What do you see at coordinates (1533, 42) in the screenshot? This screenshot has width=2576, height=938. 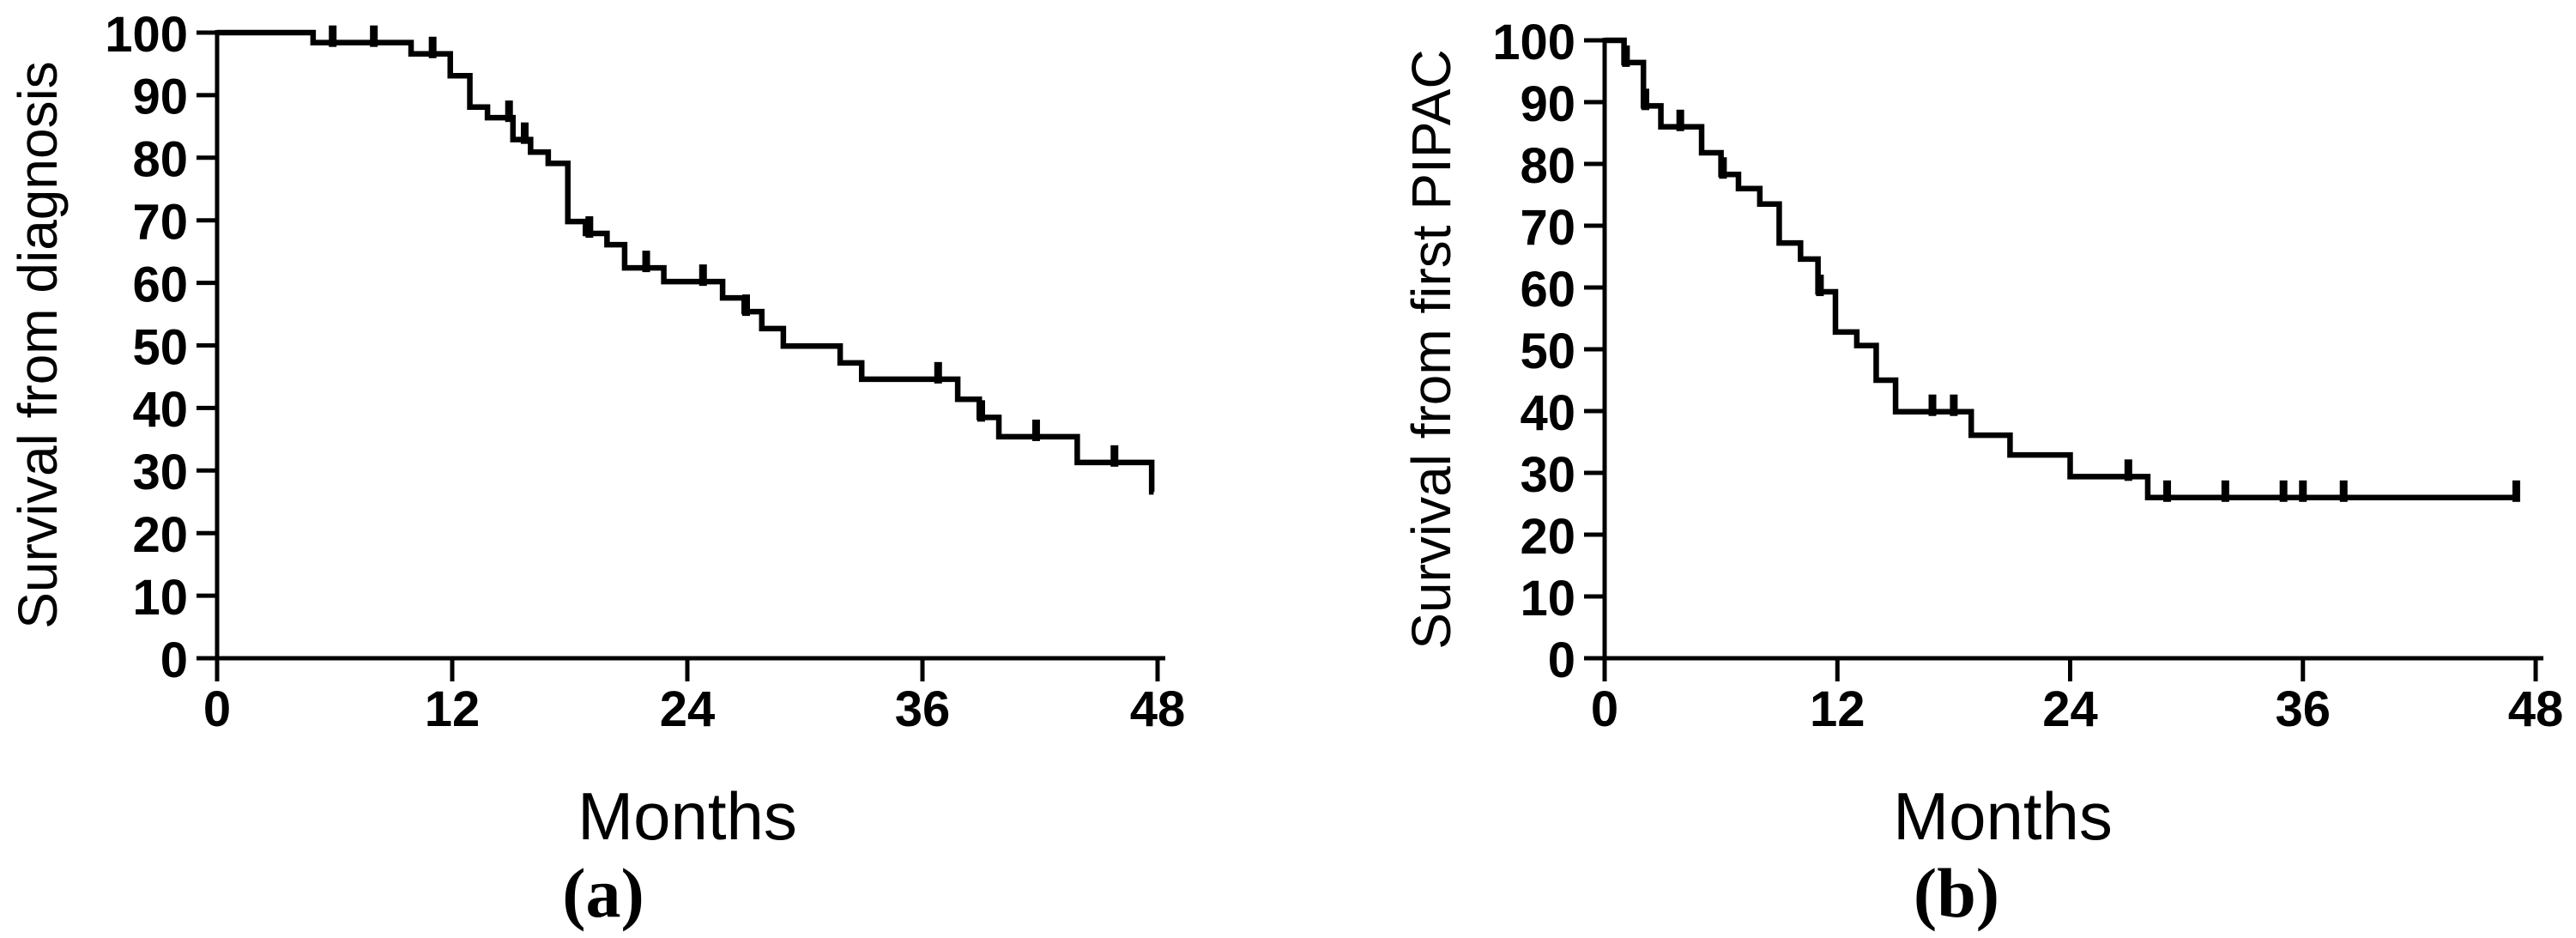 I see `y-tick-label-b: 100` at bounding box center [1533, 42].